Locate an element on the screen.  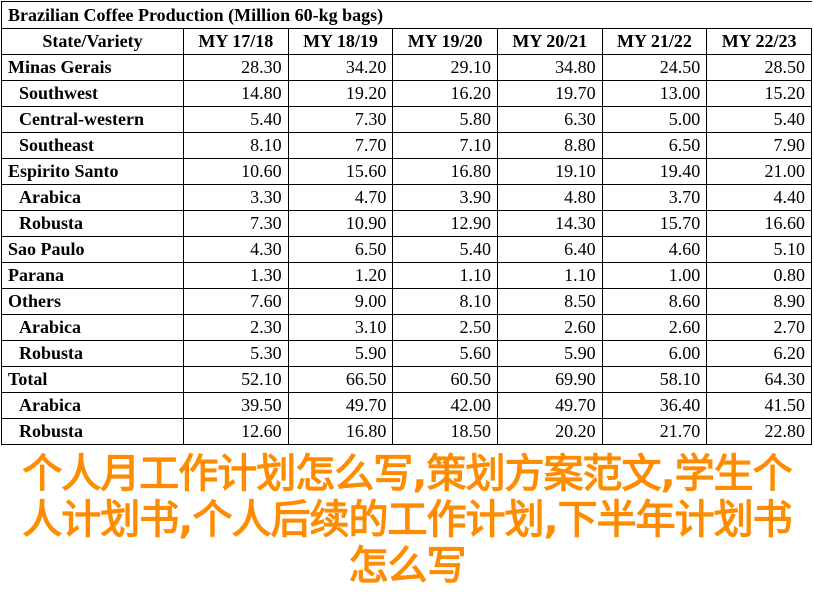
table-cell: 22.80 is located at coordinates (759, 431).